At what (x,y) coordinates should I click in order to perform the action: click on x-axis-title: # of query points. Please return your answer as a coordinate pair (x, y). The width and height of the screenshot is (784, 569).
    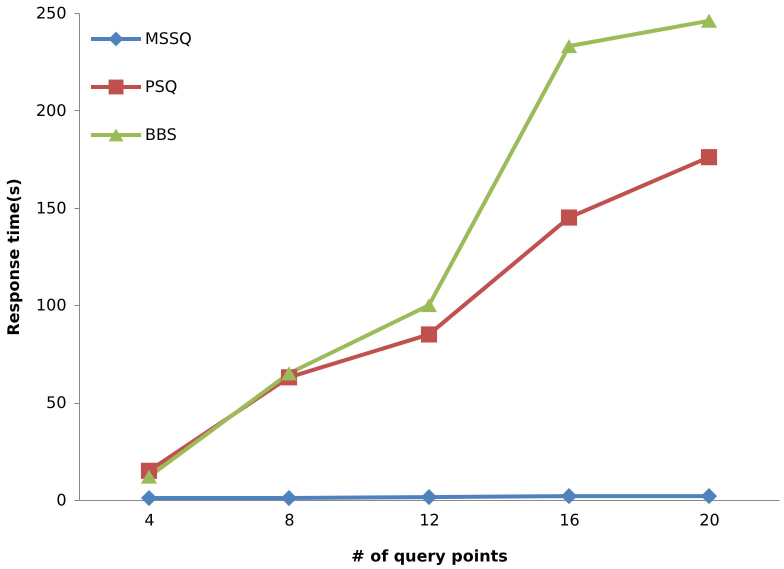
    Looking at the image, I should click on (429, 556).